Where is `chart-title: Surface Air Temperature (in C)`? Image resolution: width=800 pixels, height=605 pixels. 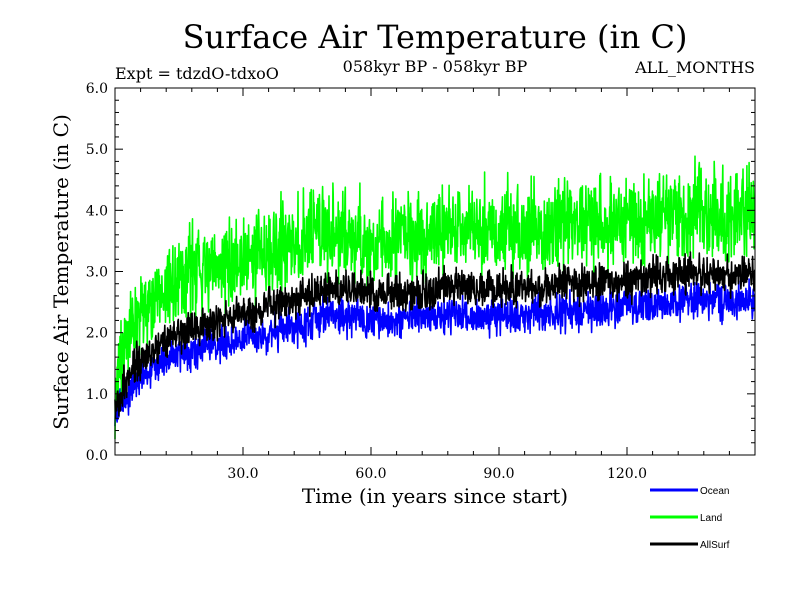
chart-title: Surface Air Temperature (in C) is located at coordinates (435, 37).